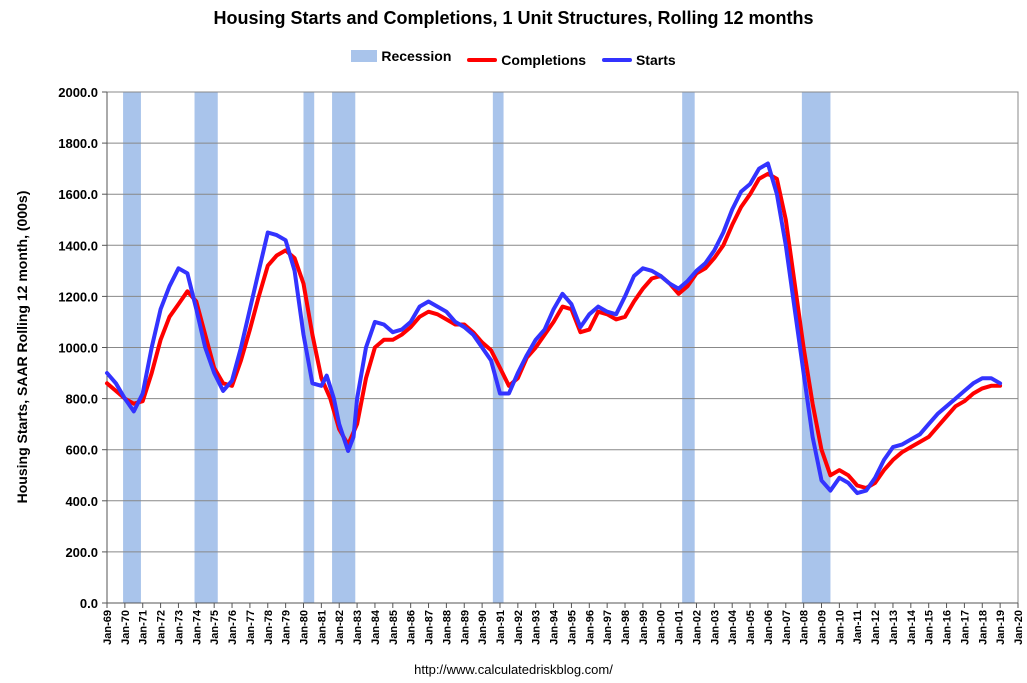 The image size is (1027, 683). What do you see at coordinates (501, 627) in the screenshot?
I see `x-tick-label: Jan-91` at bounding box center [501, 627].